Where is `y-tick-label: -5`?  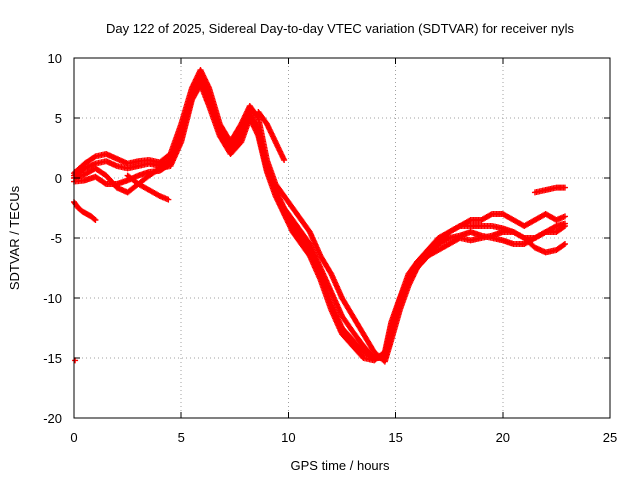
y-tick-label: -5 is located at coordinates (56, 238).